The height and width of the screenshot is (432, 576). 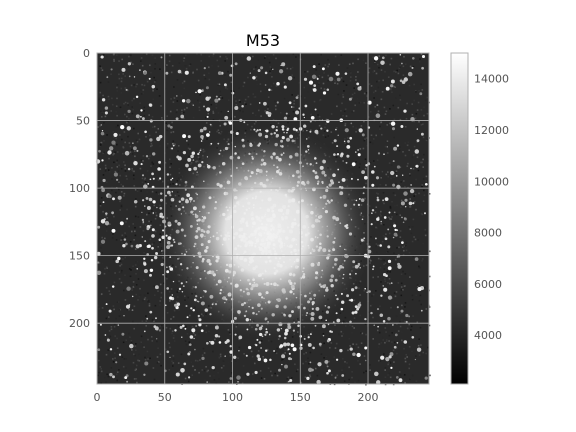 I want to click on x-tick-label: 50, so click(x=165, y=397).